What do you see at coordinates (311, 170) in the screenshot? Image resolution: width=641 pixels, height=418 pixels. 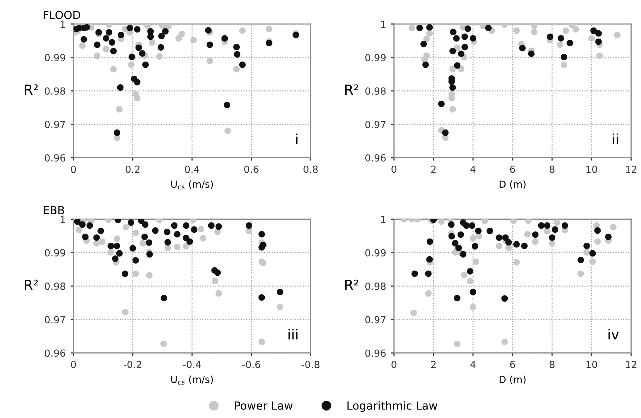 I see `x-tick-label: 0.8` at bounding box center [311, 170].